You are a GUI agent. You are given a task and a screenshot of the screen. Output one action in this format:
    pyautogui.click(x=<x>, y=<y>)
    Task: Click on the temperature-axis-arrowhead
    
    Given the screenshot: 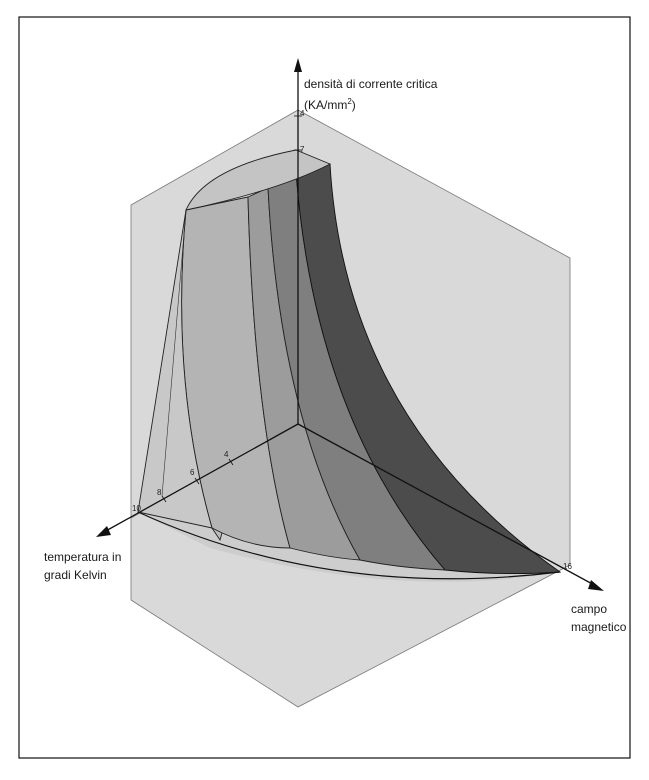 What is the action you would take?
    pyautogui.click(x=103, y=531)
    